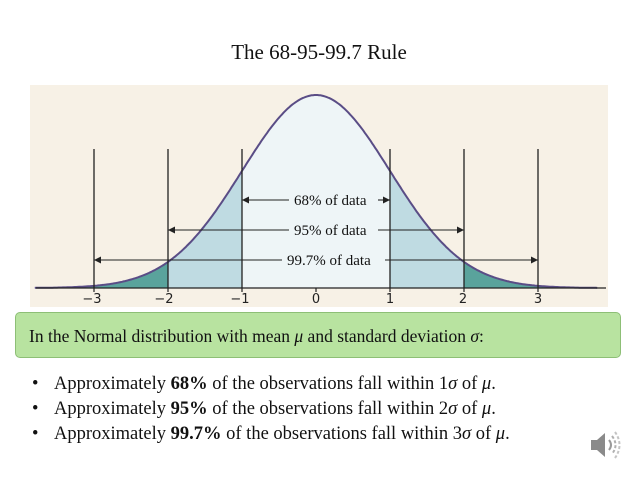  What do you see at coordinates (239, 299) in the screenshot?
I see `tick-label-minus-1: −1` at bounding box center [239, 299].